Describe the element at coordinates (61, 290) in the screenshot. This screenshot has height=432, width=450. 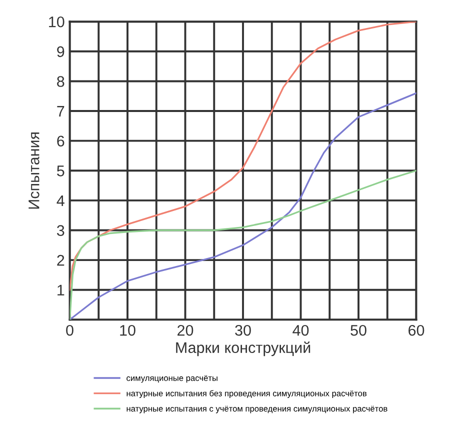
I see `y-tick-label: 1` at that location.